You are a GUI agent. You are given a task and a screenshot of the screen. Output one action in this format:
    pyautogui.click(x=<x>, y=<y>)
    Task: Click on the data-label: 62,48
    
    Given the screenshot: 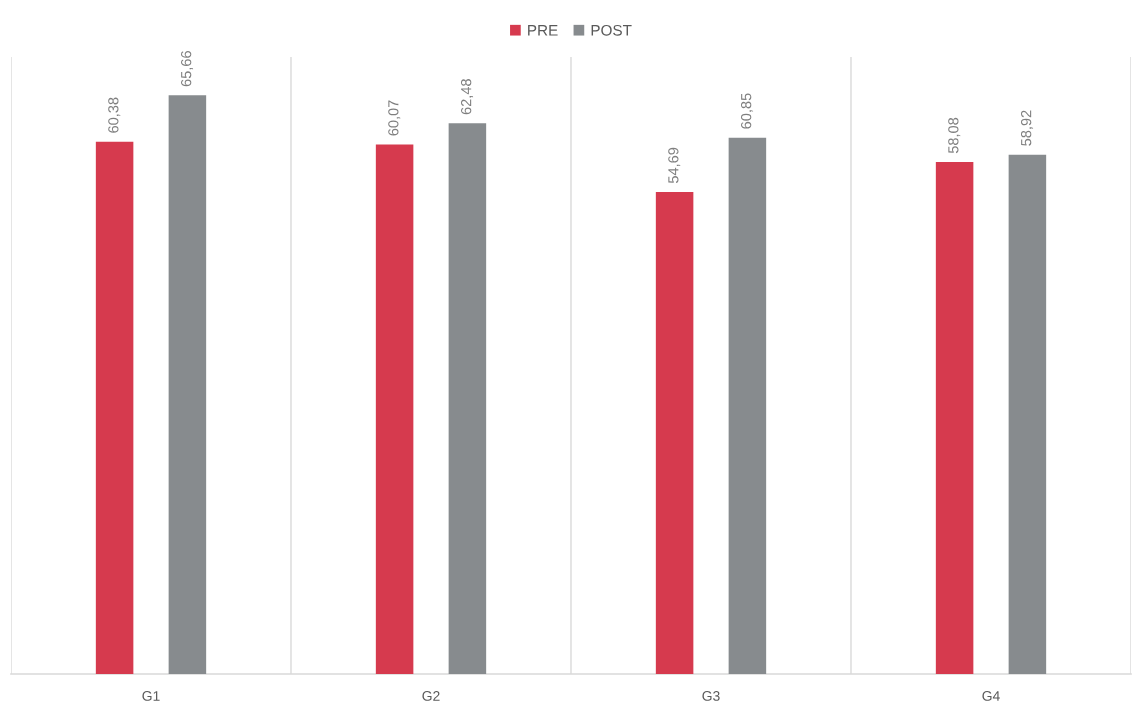 What is the action you would take?
    pyautogui.click(x=467, y=97)
    